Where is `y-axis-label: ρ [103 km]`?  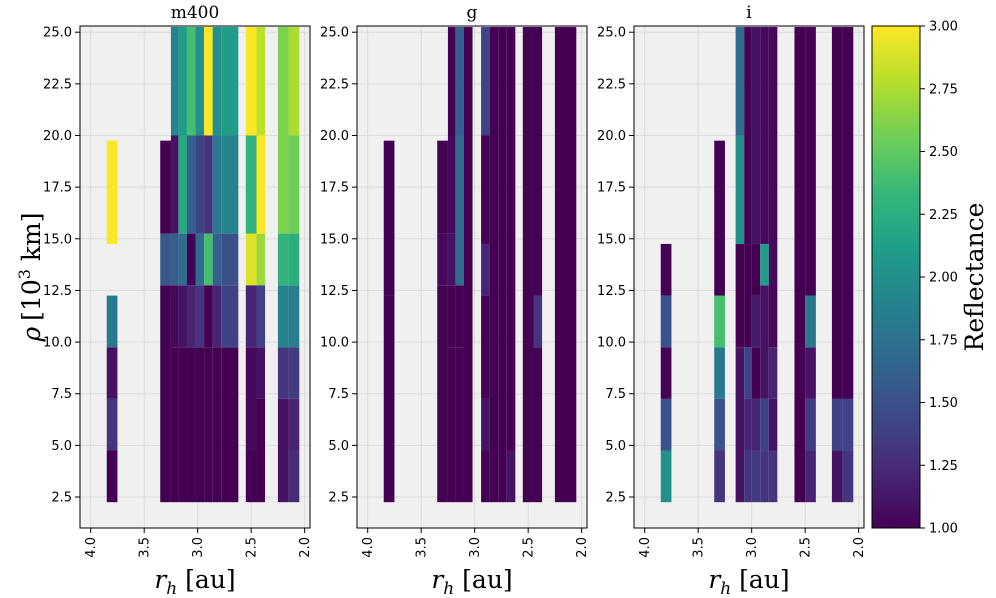
y-axis-label: ρ [103 km] is located at coordinates (30, 277).